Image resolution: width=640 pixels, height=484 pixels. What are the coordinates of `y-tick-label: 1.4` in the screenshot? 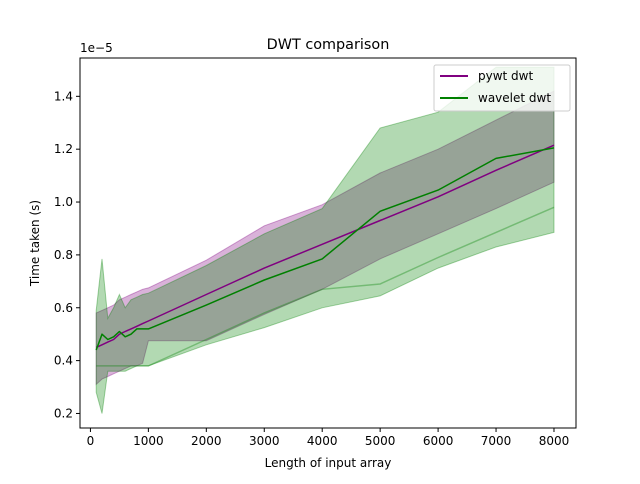 It's located at (63, 96).